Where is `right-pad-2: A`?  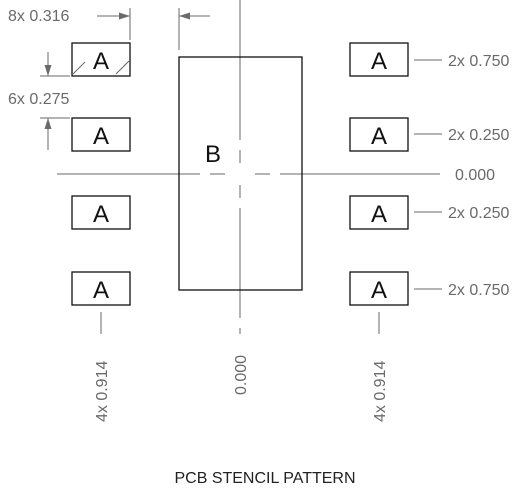 right-pad-2: A is located at coordinates (379, 134).